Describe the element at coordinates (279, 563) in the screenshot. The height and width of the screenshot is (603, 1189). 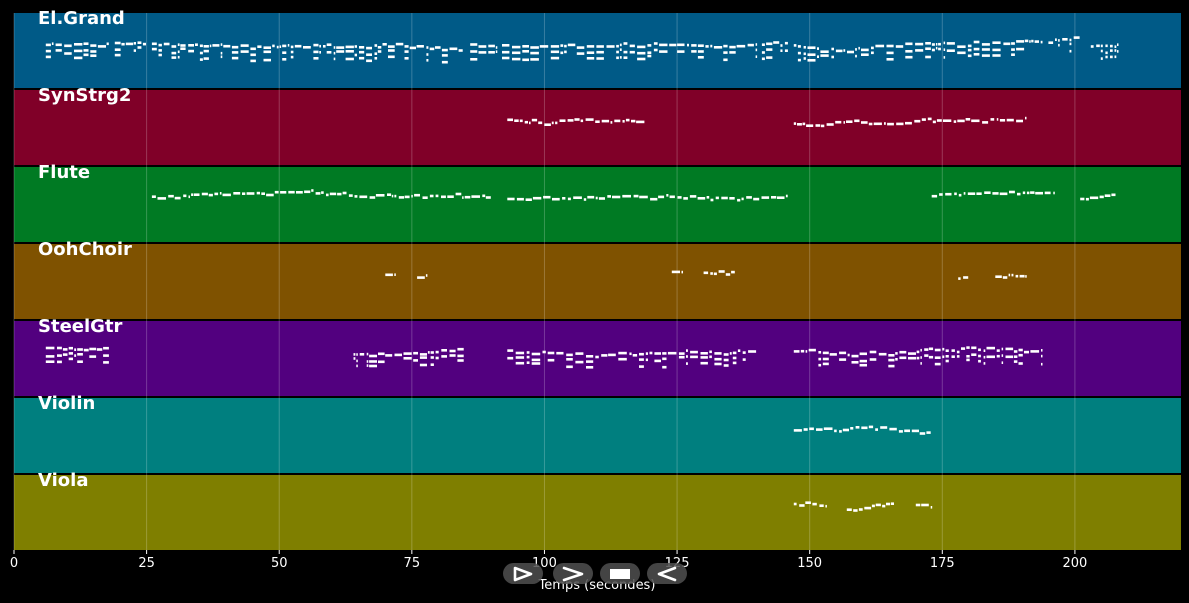
I see `x-tick-label: 50` at that location.